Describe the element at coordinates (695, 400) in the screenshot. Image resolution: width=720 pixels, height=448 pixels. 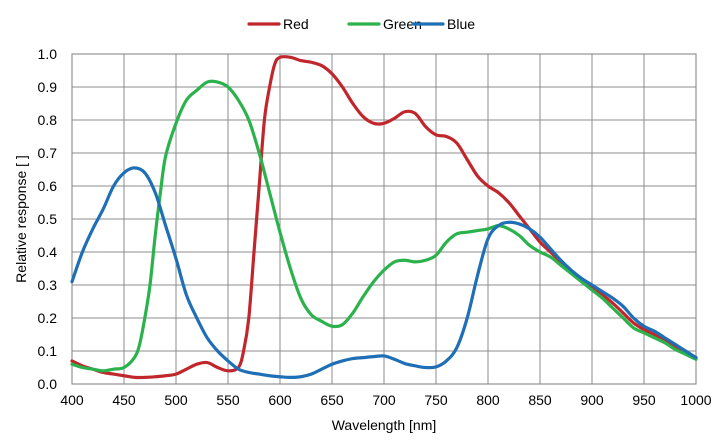
I see `x-tick-label: 1000` at that location.